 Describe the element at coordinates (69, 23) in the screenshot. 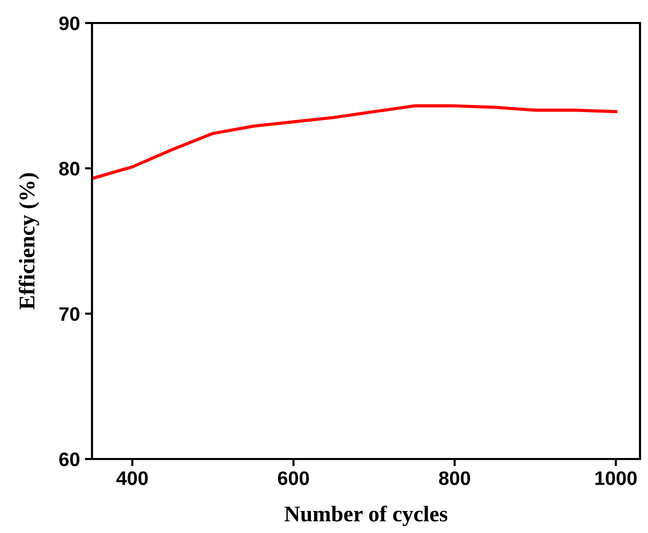

I see `y-tick-label: 90` at that location.